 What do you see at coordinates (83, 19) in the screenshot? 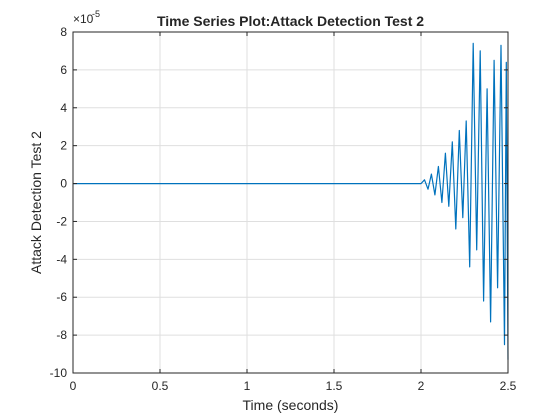
I see `y-axis-exponent-base: ×10` at bounding box center [83, 19].